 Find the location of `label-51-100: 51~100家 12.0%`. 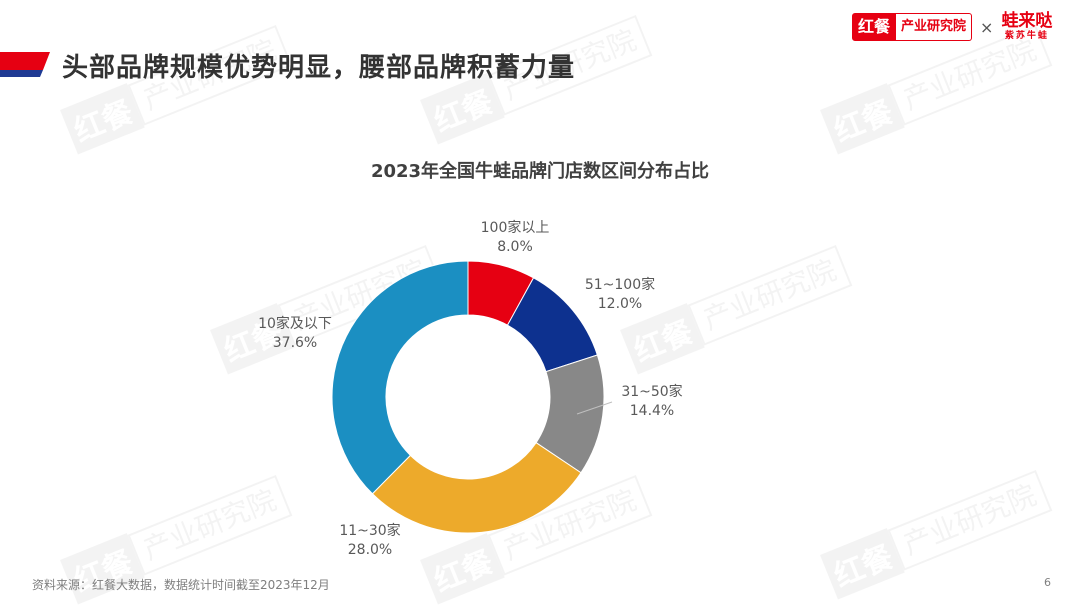

label-51-100: 51~100家 12.0% is located at coordinates (620, 294).